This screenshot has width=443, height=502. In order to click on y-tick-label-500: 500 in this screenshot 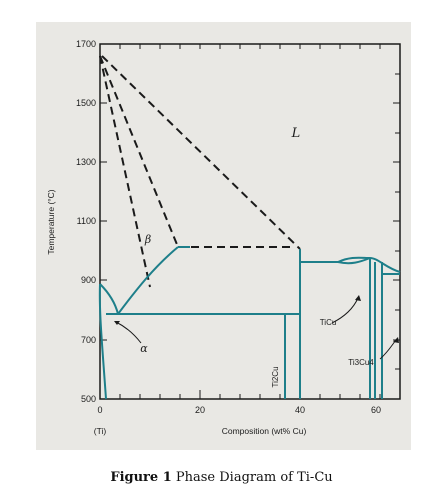, I will do `click(88, 399)`.